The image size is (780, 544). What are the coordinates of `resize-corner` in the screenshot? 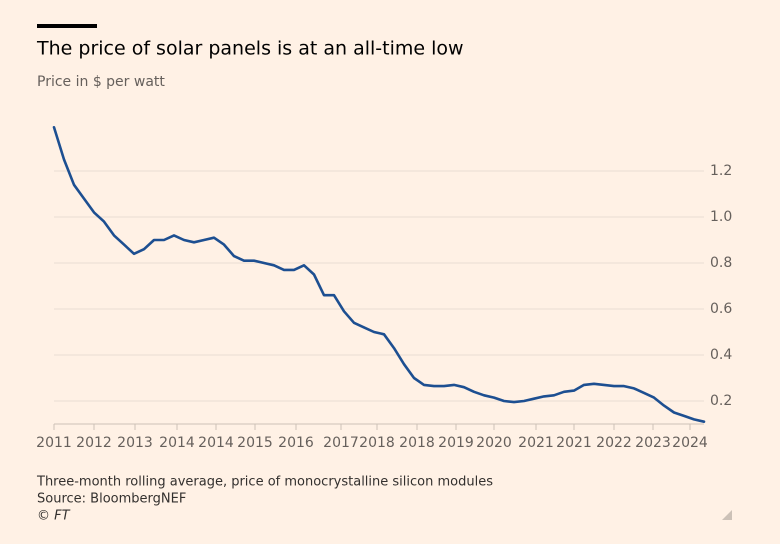 It's located at (727, 515).